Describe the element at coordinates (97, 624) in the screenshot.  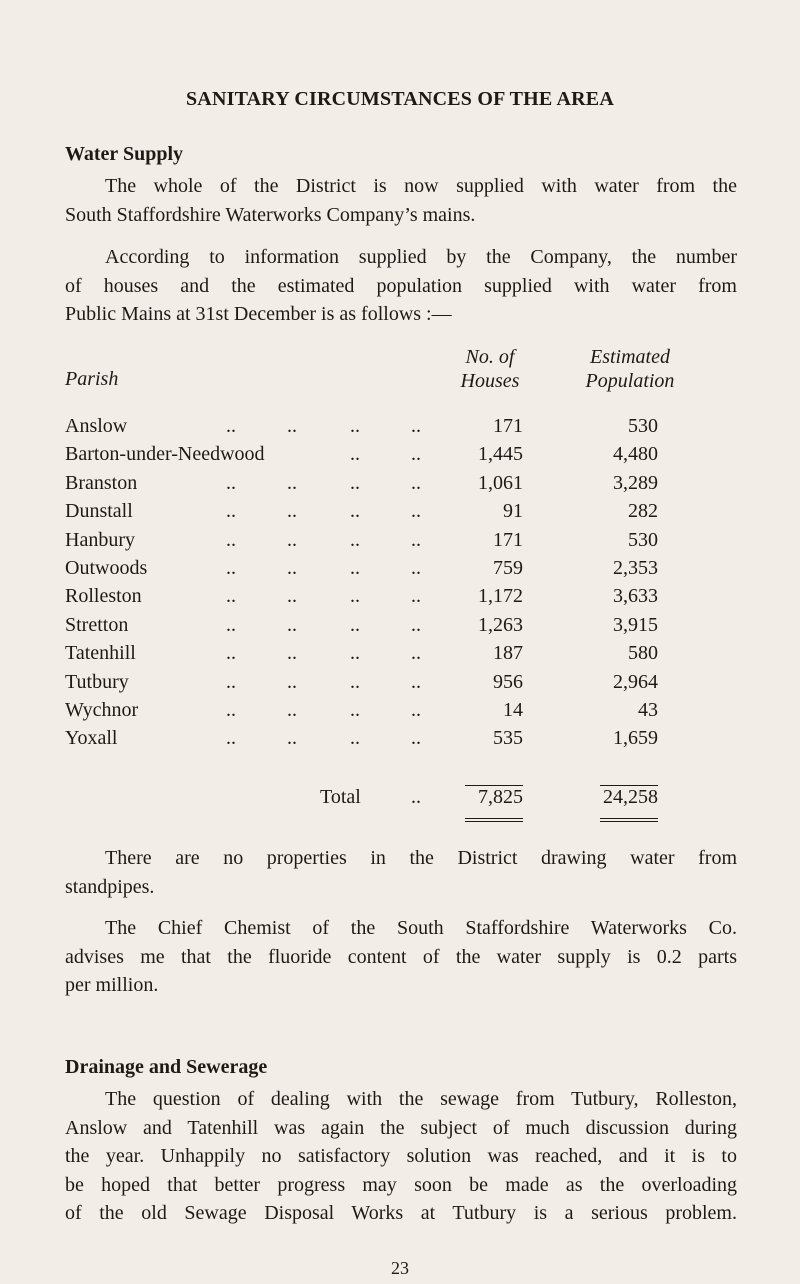
I see `parish-name: Stretton` at that location.